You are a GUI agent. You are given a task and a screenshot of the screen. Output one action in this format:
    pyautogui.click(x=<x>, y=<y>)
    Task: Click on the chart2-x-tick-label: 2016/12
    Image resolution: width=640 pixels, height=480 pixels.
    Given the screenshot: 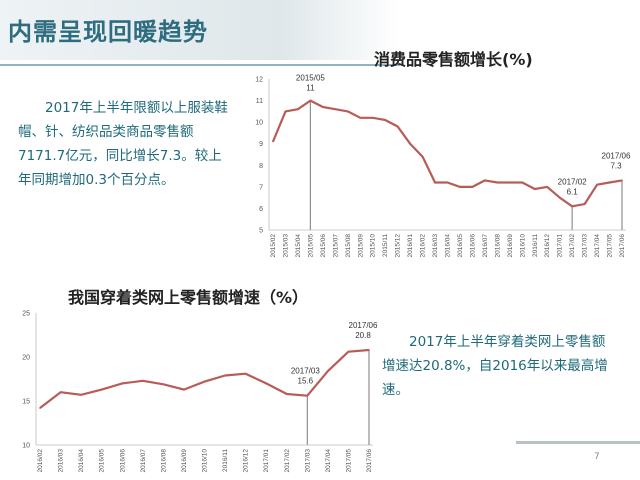 What is the action you would take?
    pyautogui.click(x=246, y=461)
    